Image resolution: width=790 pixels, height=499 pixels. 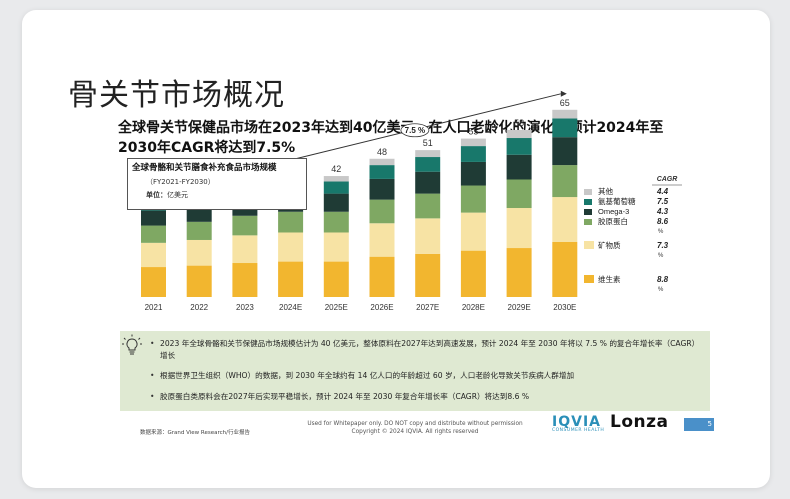 I want to click on bar-segment-矿物质-2028E, so click(x=473, y=231).